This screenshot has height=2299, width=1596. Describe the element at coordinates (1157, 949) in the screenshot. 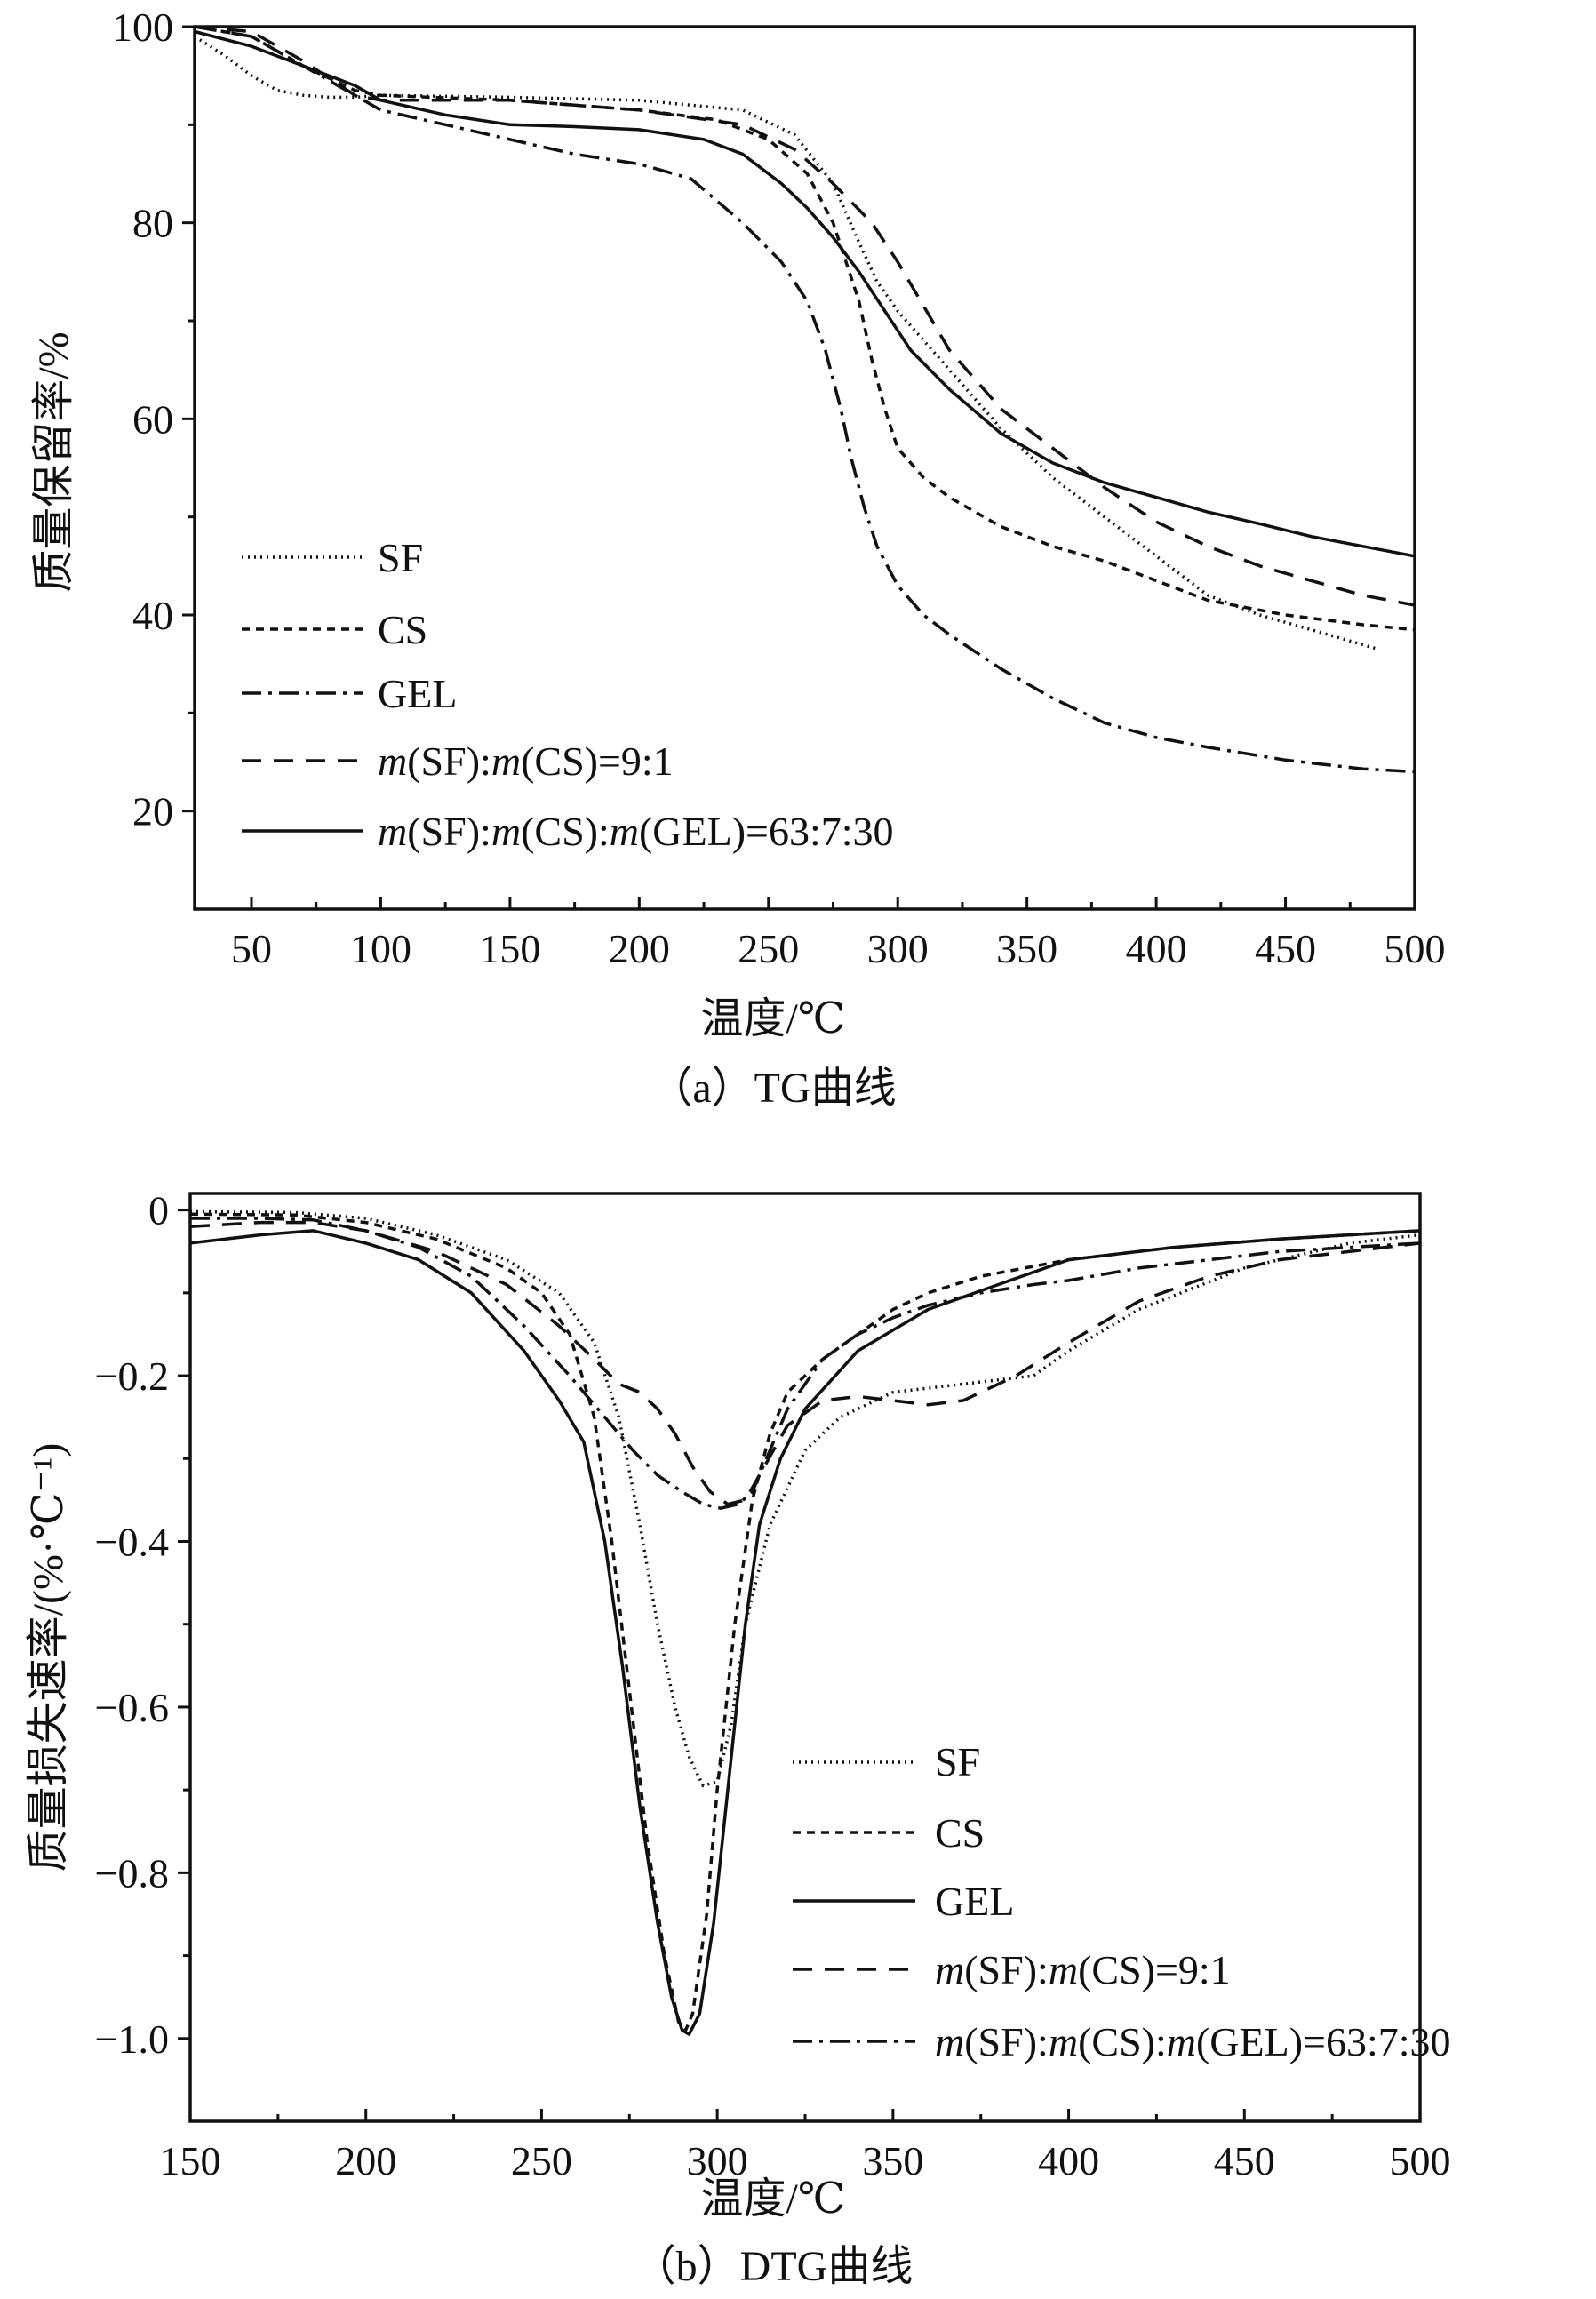

I see `tg-x-tick-label-400: 400` at that location.